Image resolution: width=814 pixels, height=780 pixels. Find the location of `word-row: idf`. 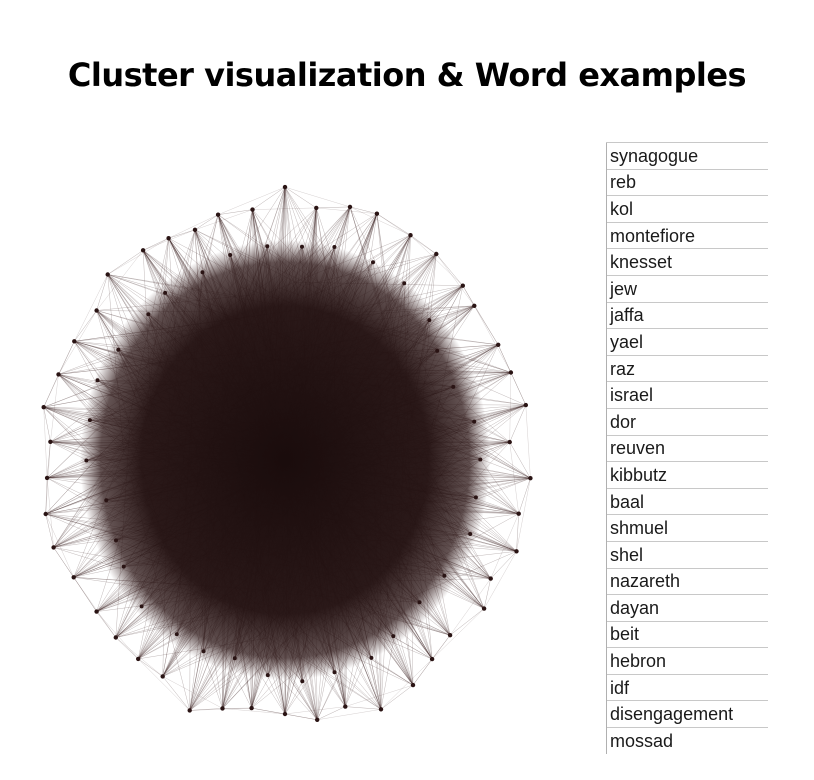

word-row: idf is located at coordinates (687, 687).